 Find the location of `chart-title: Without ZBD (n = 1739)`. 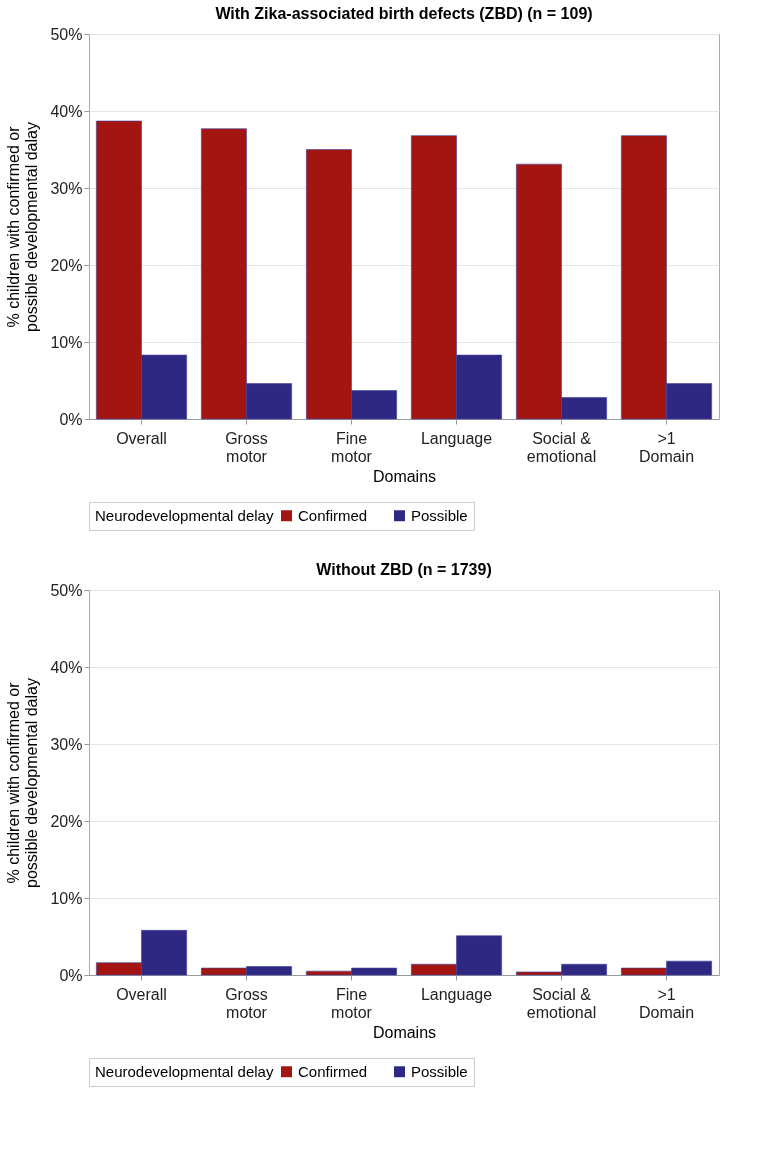

chart-title: Without ZBD (n = 1739) is located at coordinates (404, 569).